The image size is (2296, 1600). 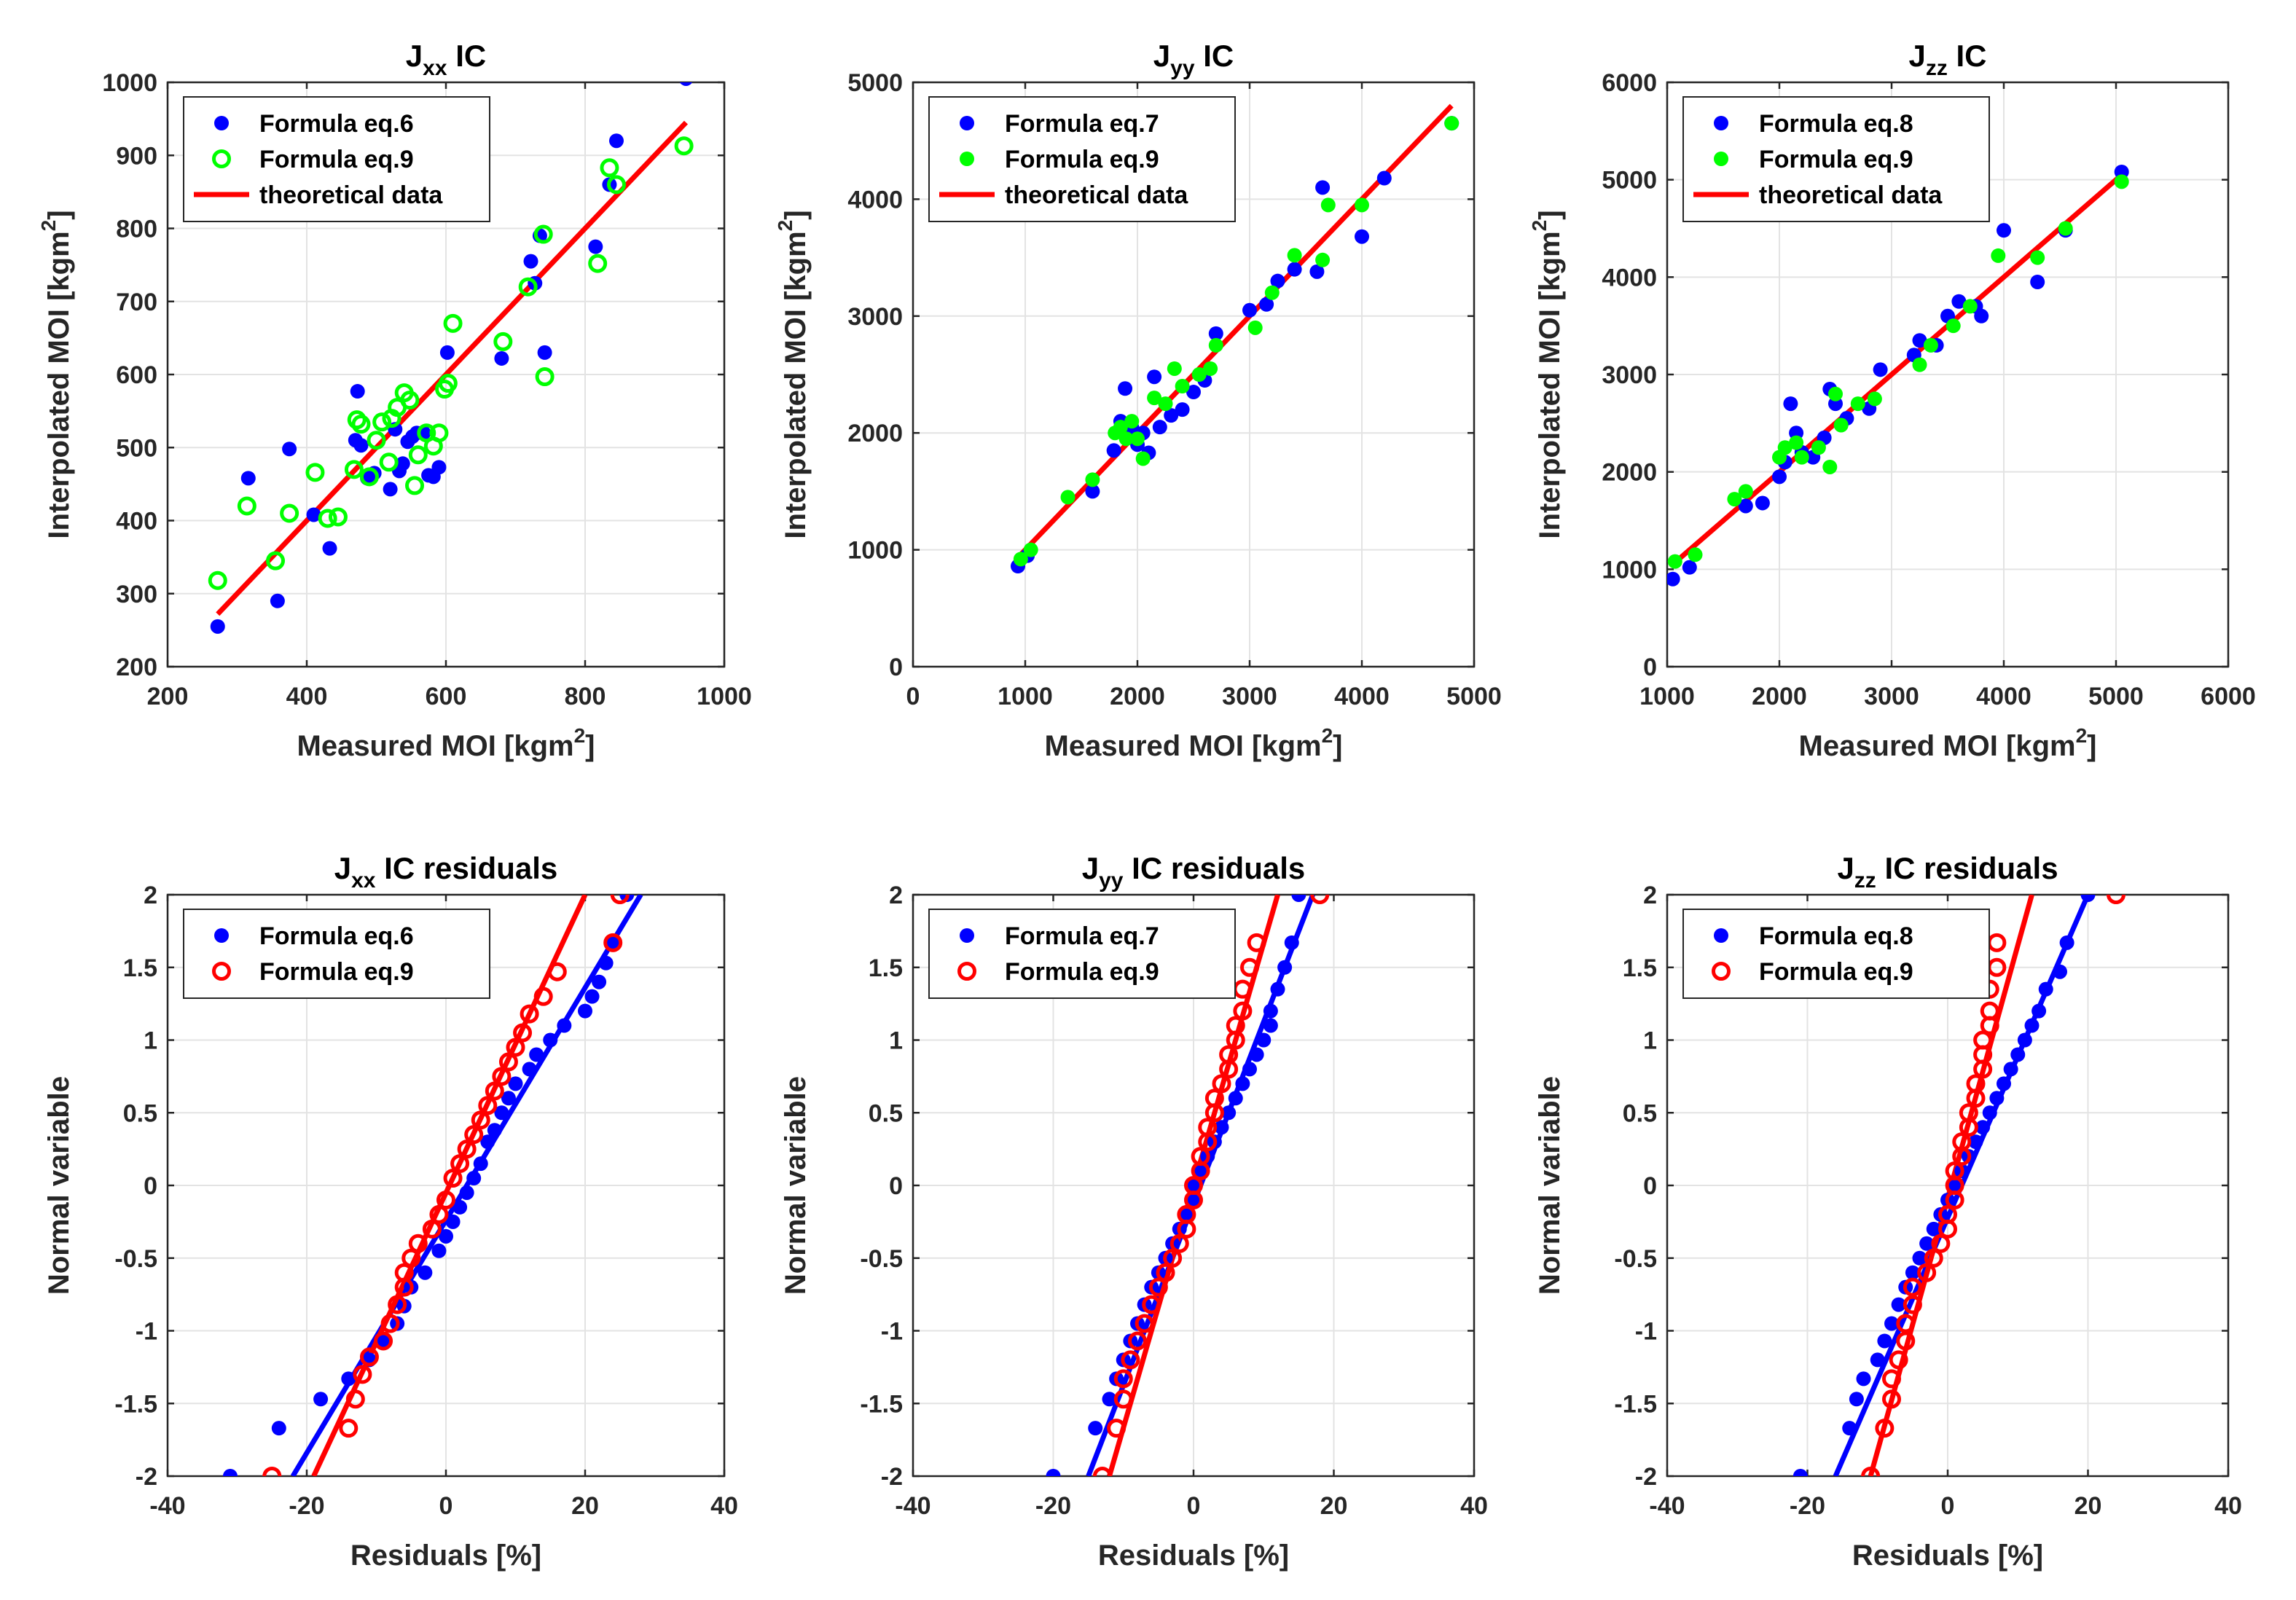 I want to click on x-tick-label: 20, so click(x=2088, y=1506).